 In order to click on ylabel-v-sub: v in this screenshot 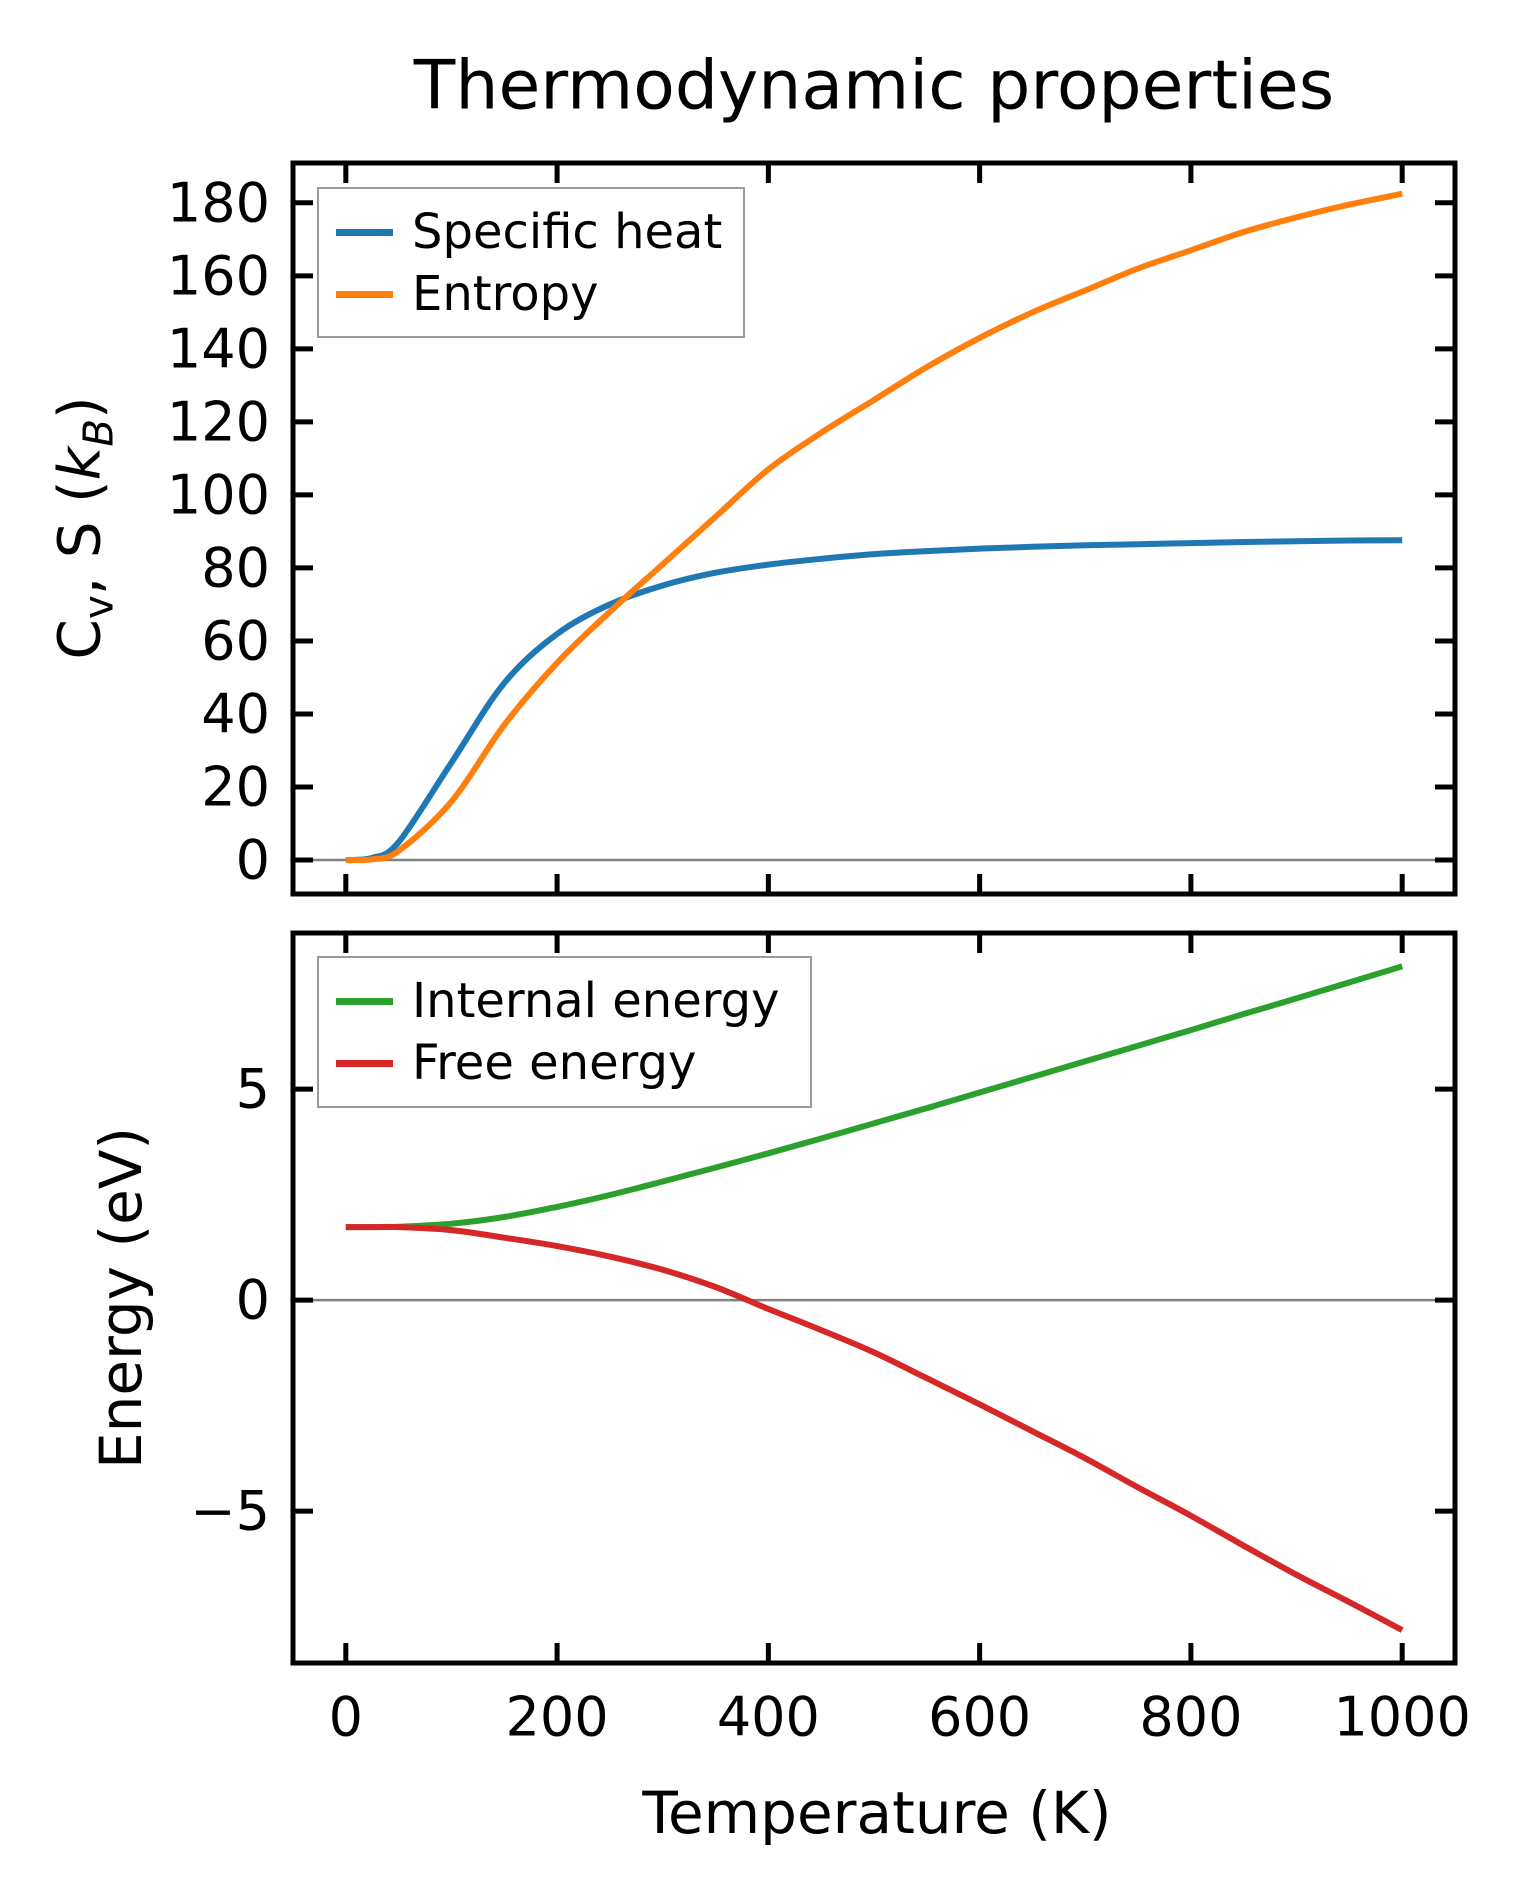, I will do `click(98, 607)`.